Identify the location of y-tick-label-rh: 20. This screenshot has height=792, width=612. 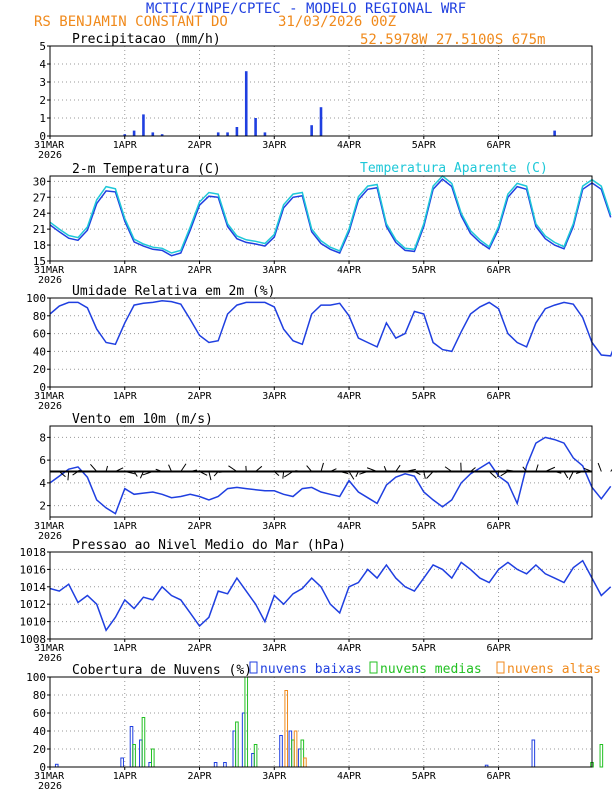
(39, 369).